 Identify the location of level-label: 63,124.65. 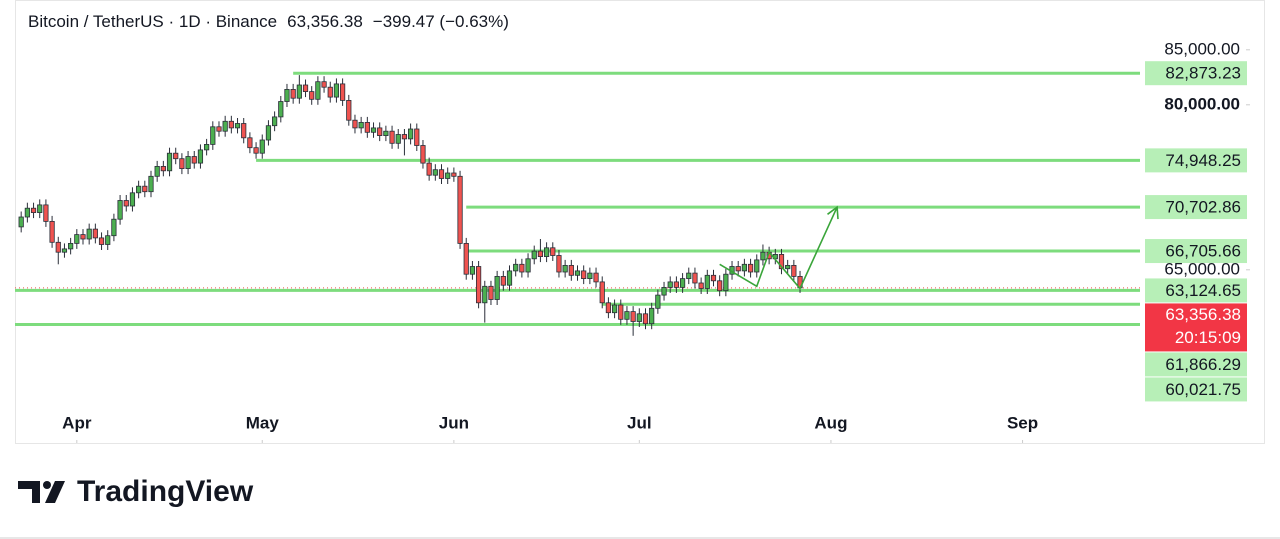
(1203, 290).